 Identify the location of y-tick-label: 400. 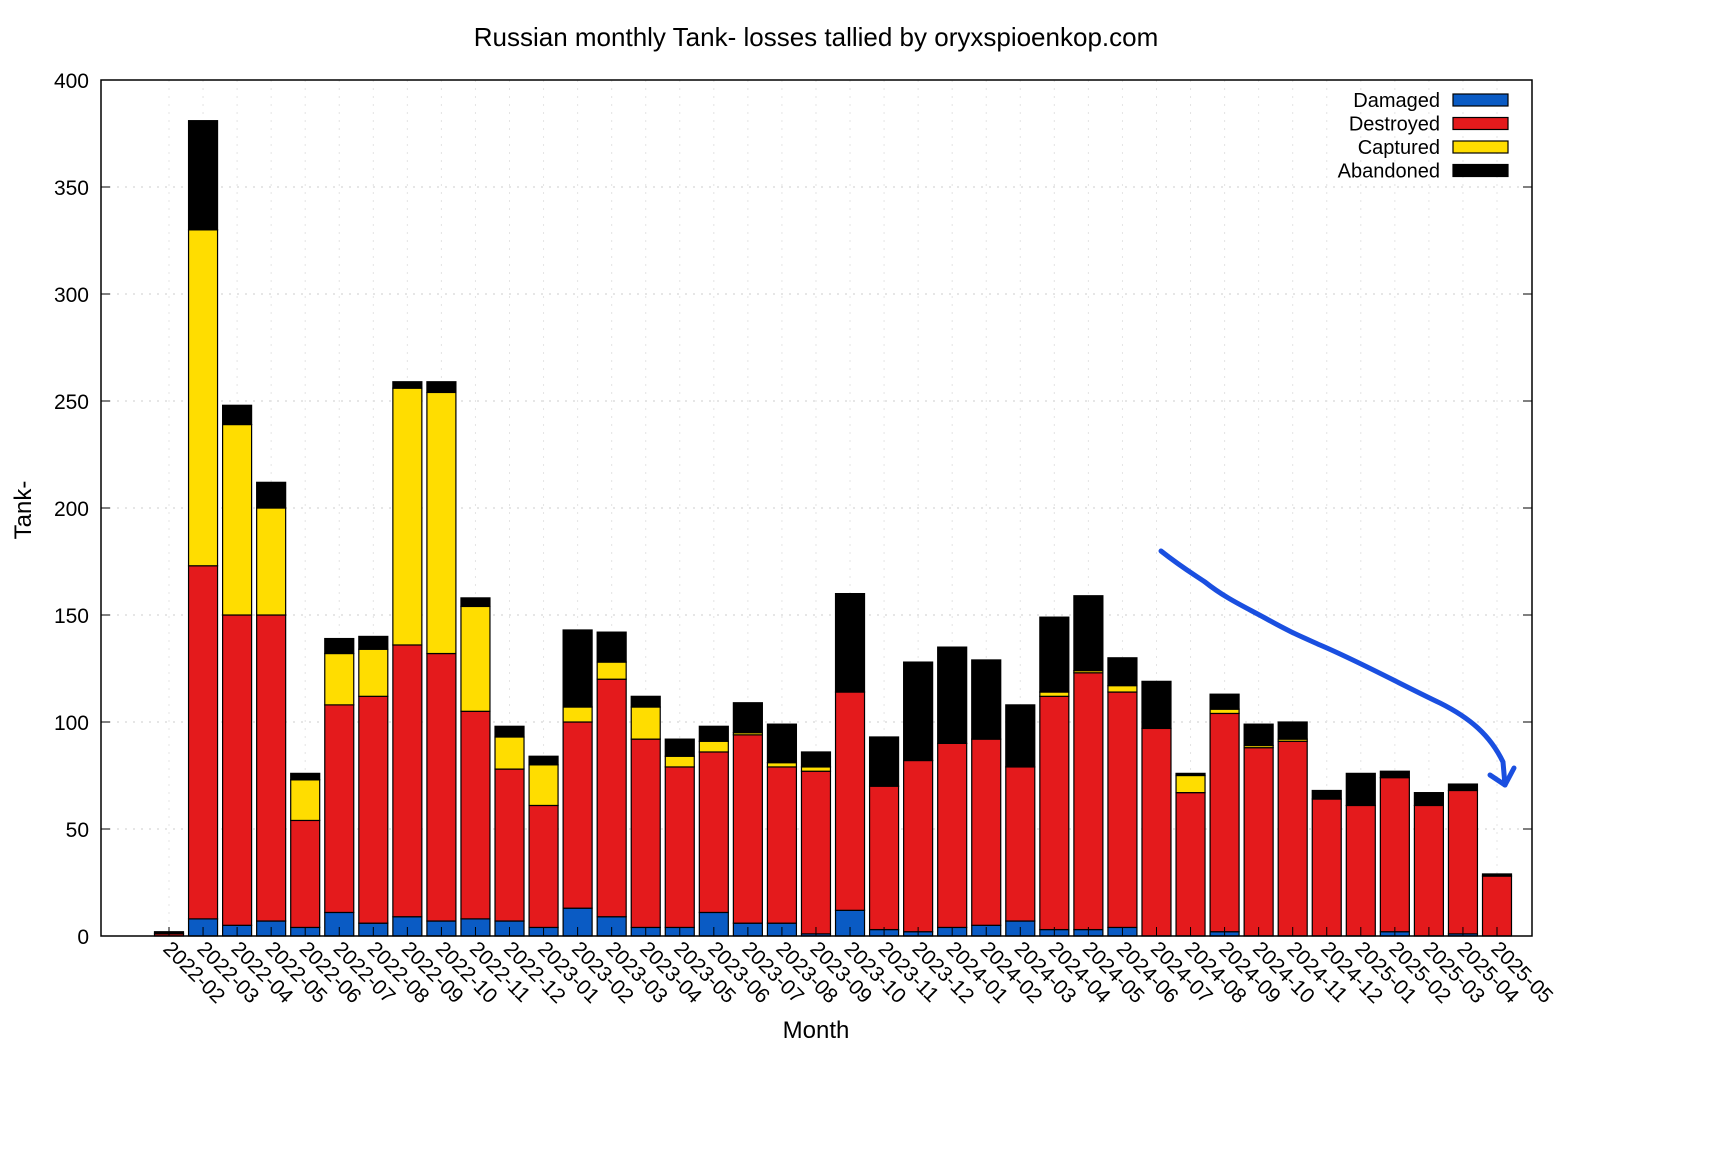
(71, 81).